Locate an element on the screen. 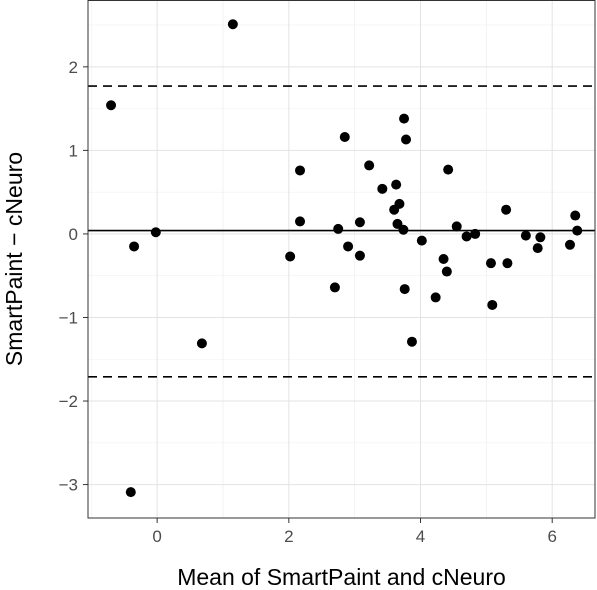 Image resolution: width=597 pixels, height=590 pixels. x-tick-label: 2 is located at coordinates (288, 536).